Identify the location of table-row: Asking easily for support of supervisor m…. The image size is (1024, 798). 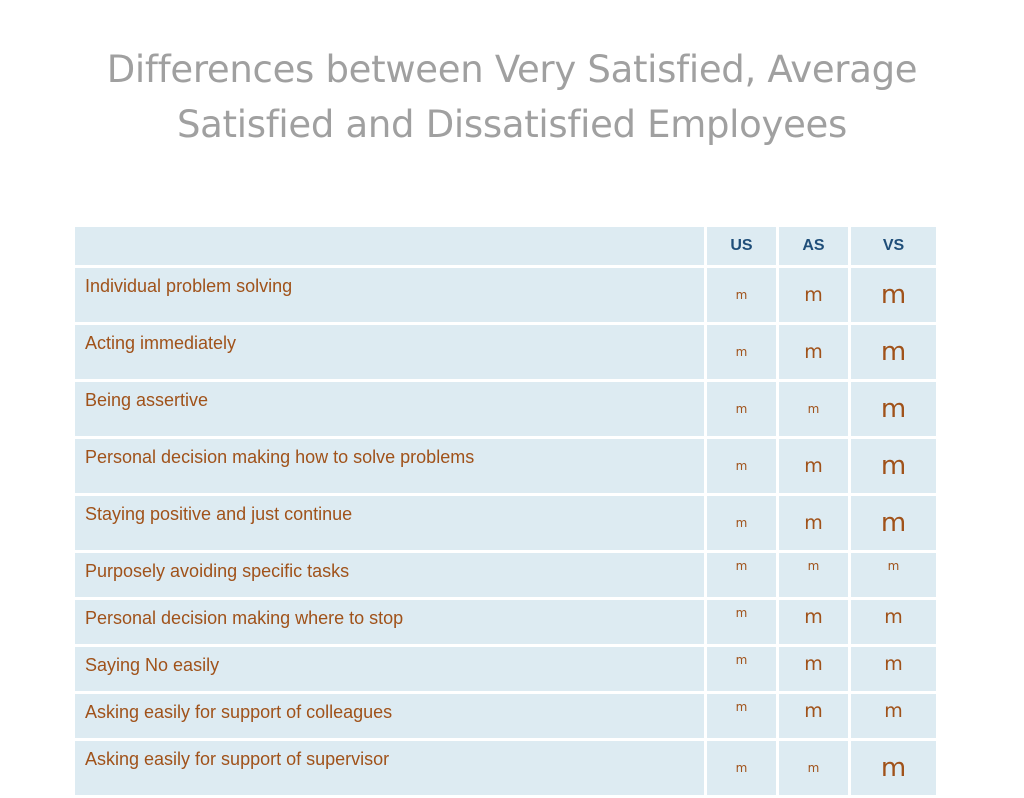
(505, 768).